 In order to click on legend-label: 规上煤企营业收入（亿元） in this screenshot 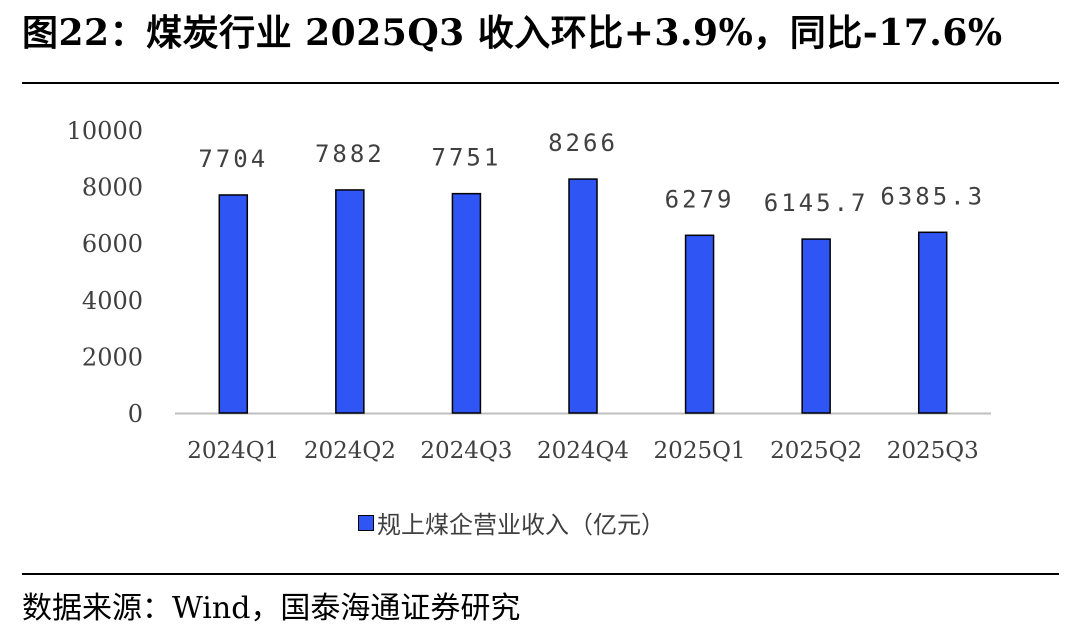, I will do `click(521, 525)`.